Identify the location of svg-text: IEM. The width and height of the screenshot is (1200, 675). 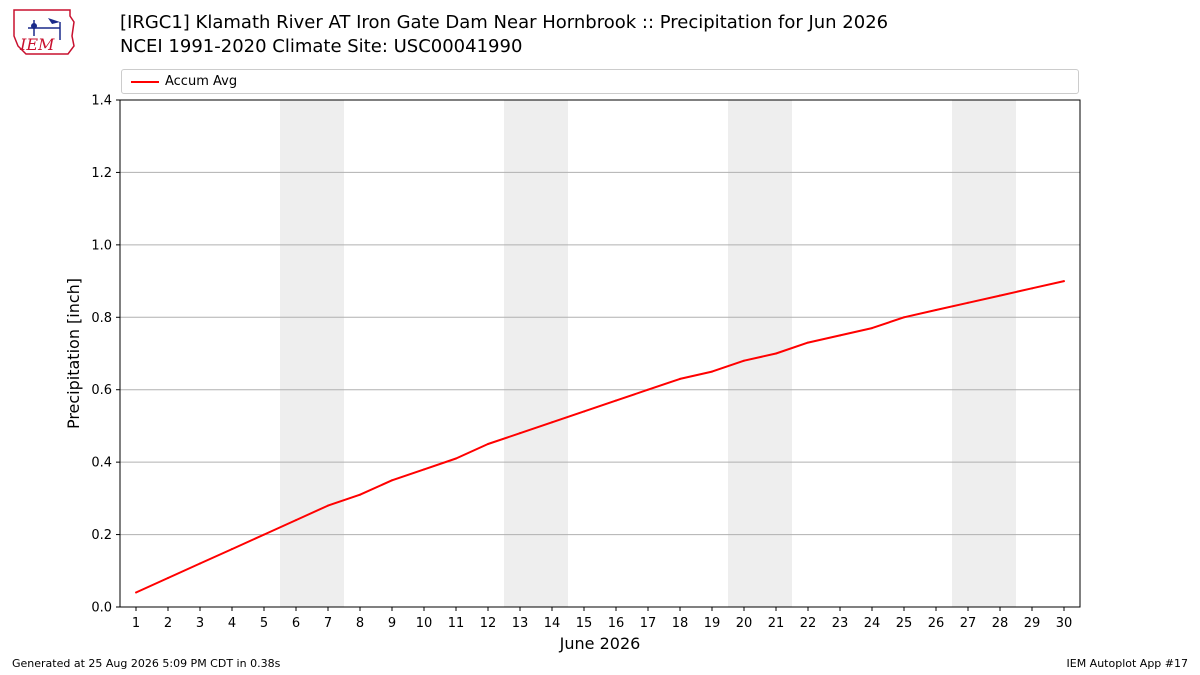
(37, 44).